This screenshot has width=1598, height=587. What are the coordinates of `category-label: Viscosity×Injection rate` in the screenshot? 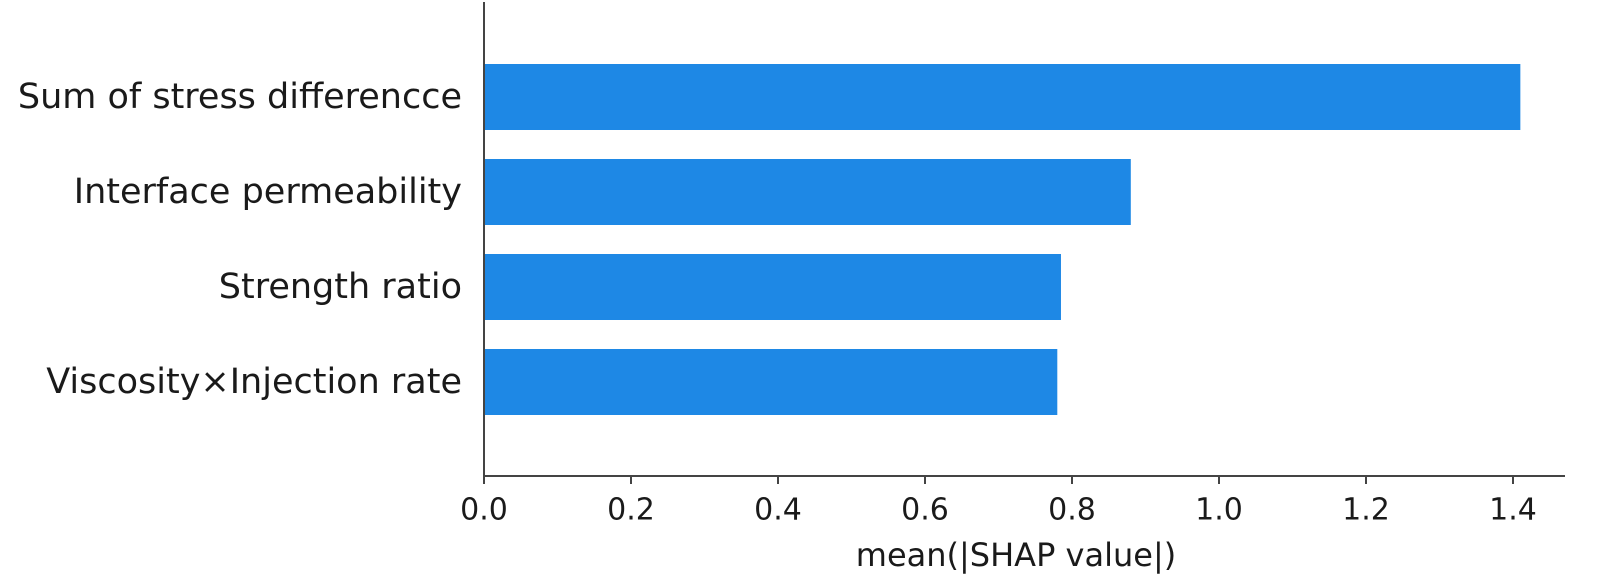 It's located at (254, 382).